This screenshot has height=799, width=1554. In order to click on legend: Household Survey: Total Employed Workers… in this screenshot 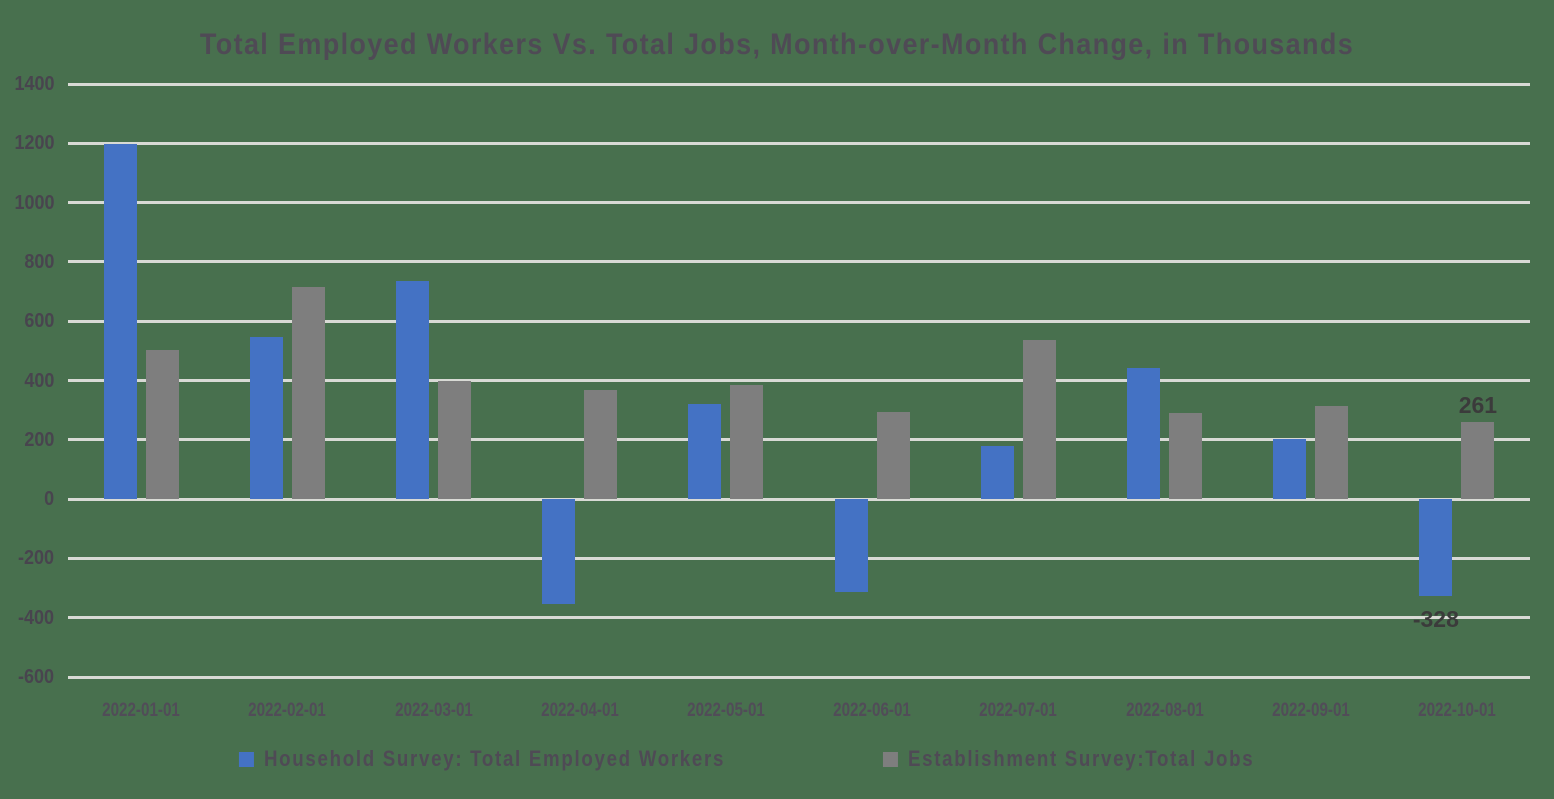, I will do `click(776, 759)`.